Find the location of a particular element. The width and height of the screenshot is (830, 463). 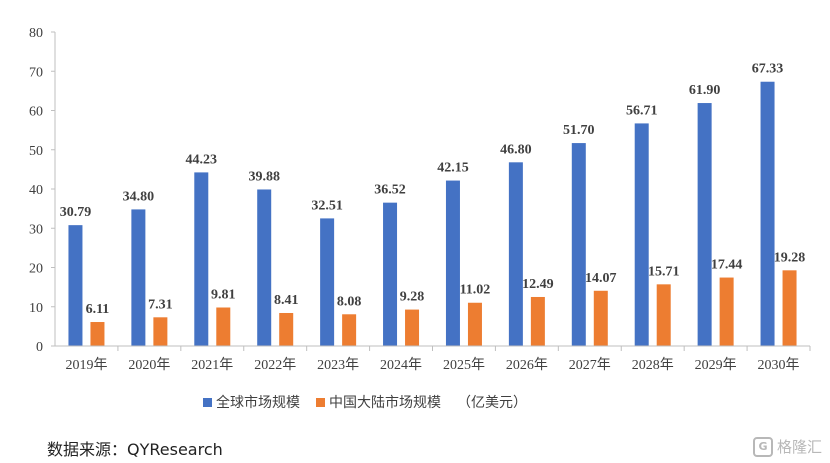

y-axis: 0 10 20 30 40 50 60 70 80 is located at coordinates (42, 190).